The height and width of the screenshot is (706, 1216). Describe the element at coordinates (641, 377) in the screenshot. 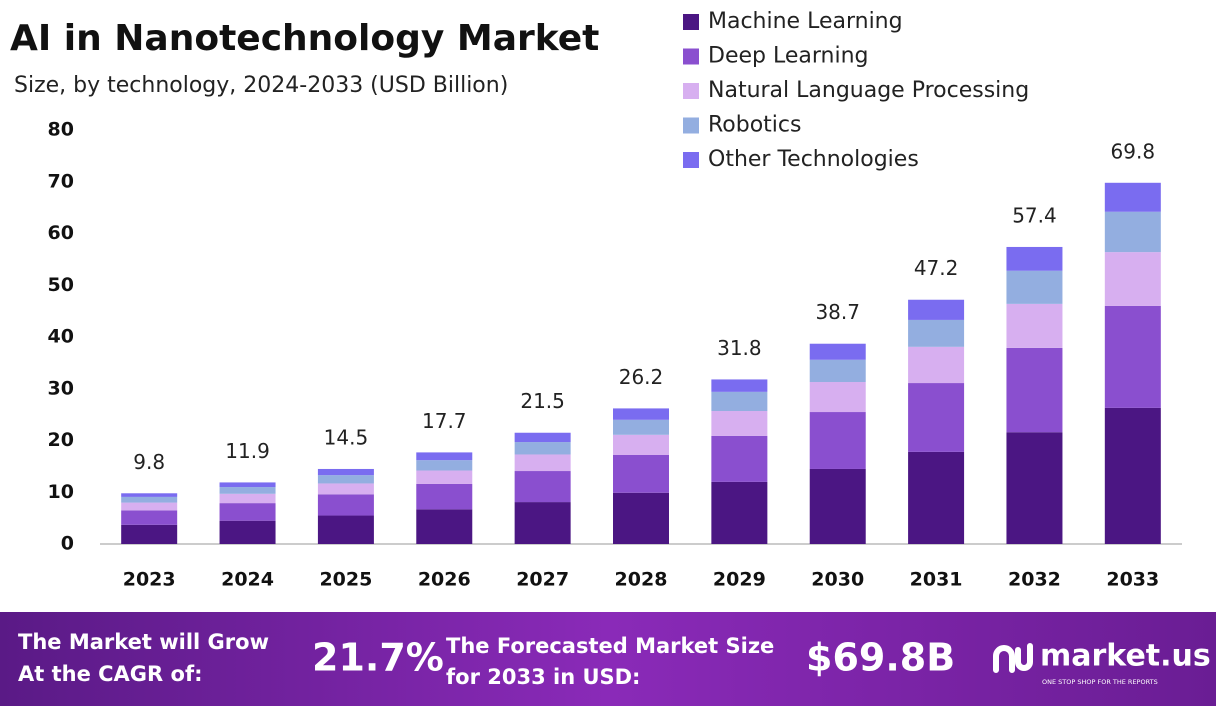

I see `total-label: 26.2` at that location.